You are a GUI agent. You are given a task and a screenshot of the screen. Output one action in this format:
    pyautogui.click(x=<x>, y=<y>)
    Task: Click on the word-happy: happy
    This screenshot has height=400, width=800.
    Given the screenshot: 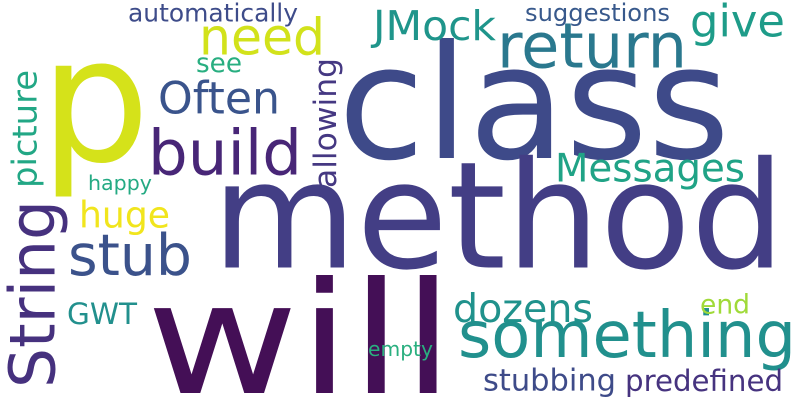 What is the action you would take?
    pyautogui.click(x=120, y=183)
    